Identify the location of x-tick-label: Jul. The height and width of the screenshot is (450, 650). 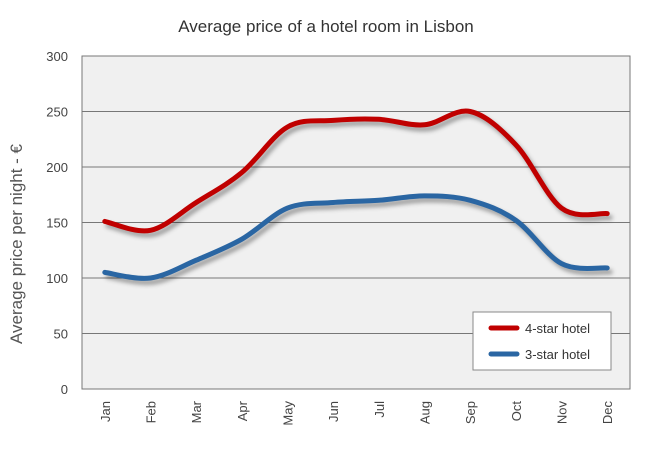
(379, 409).